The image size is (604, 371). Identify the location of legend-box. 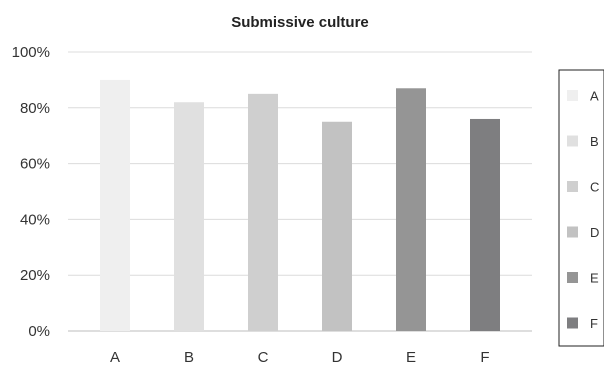
(581, 208).